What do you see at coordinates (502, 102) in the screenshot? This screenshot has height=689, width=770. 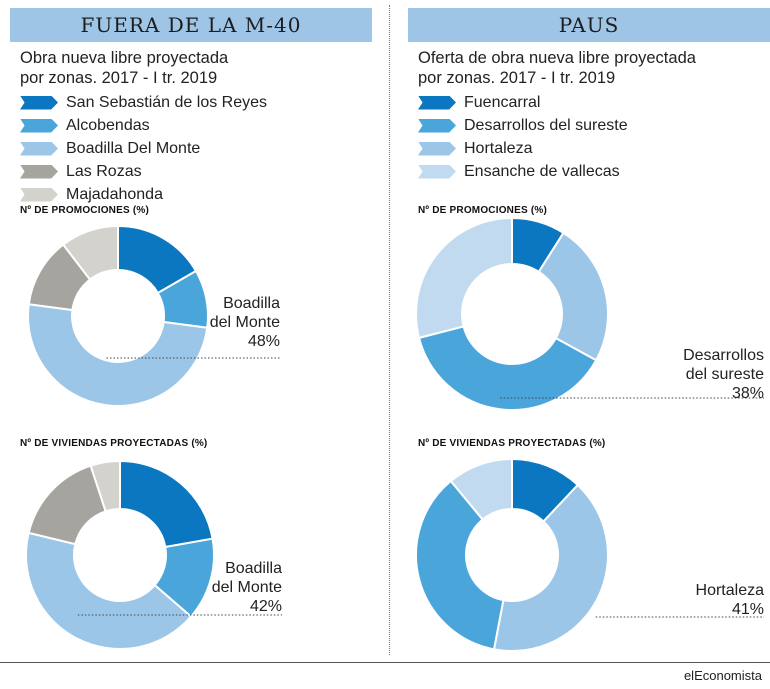 I see `legend-label: Fuencarral` at bounding box center [502, 102].